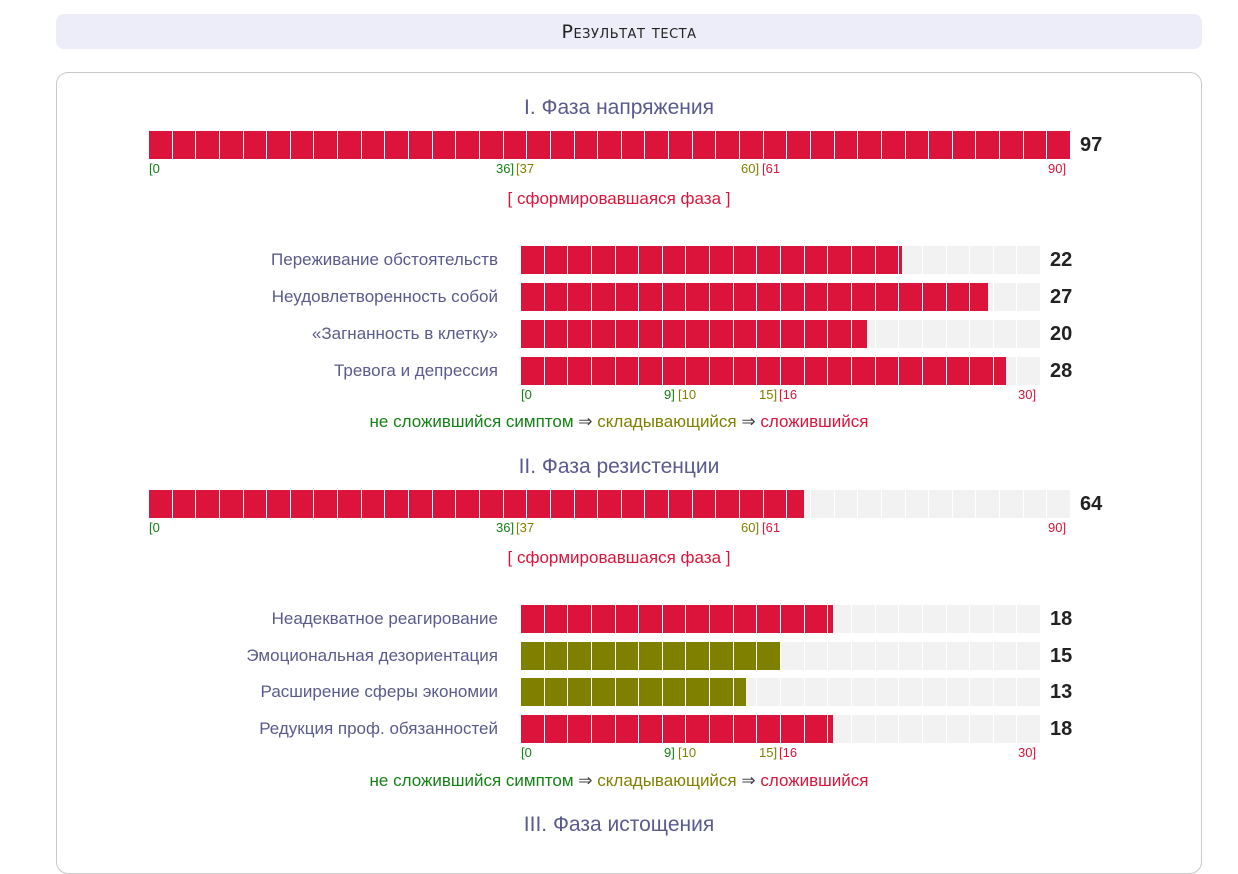 This screenshot has height=874, width=1238. Describe the element at coordinates (471, 421) in the screenshot. I see `legend-not-formed: не сложившийся симптом` at that location.